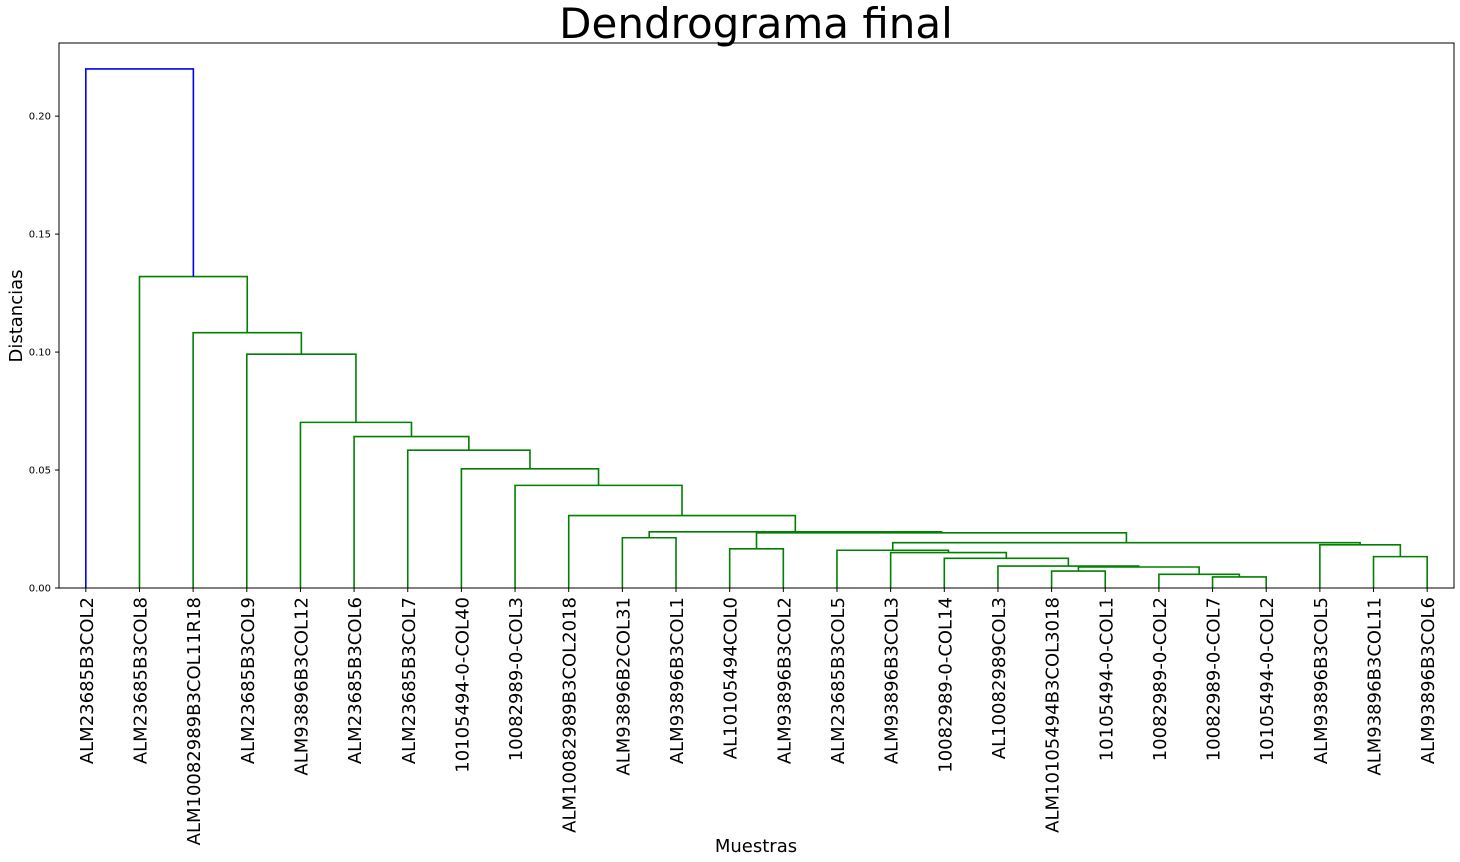 The height and width of the screenshot is (862, 1460). Describe the element at coordinates (16, 315) in the screenshot. I see `y-axis-label: Distancias` at that location.